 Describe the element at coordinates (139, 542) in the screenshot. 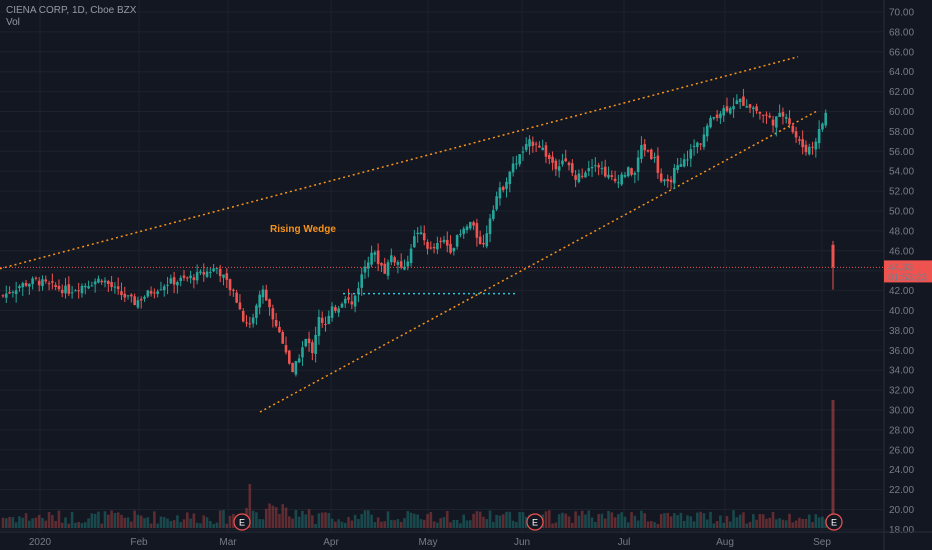

I see `time-tick-label: Feb` at that location.